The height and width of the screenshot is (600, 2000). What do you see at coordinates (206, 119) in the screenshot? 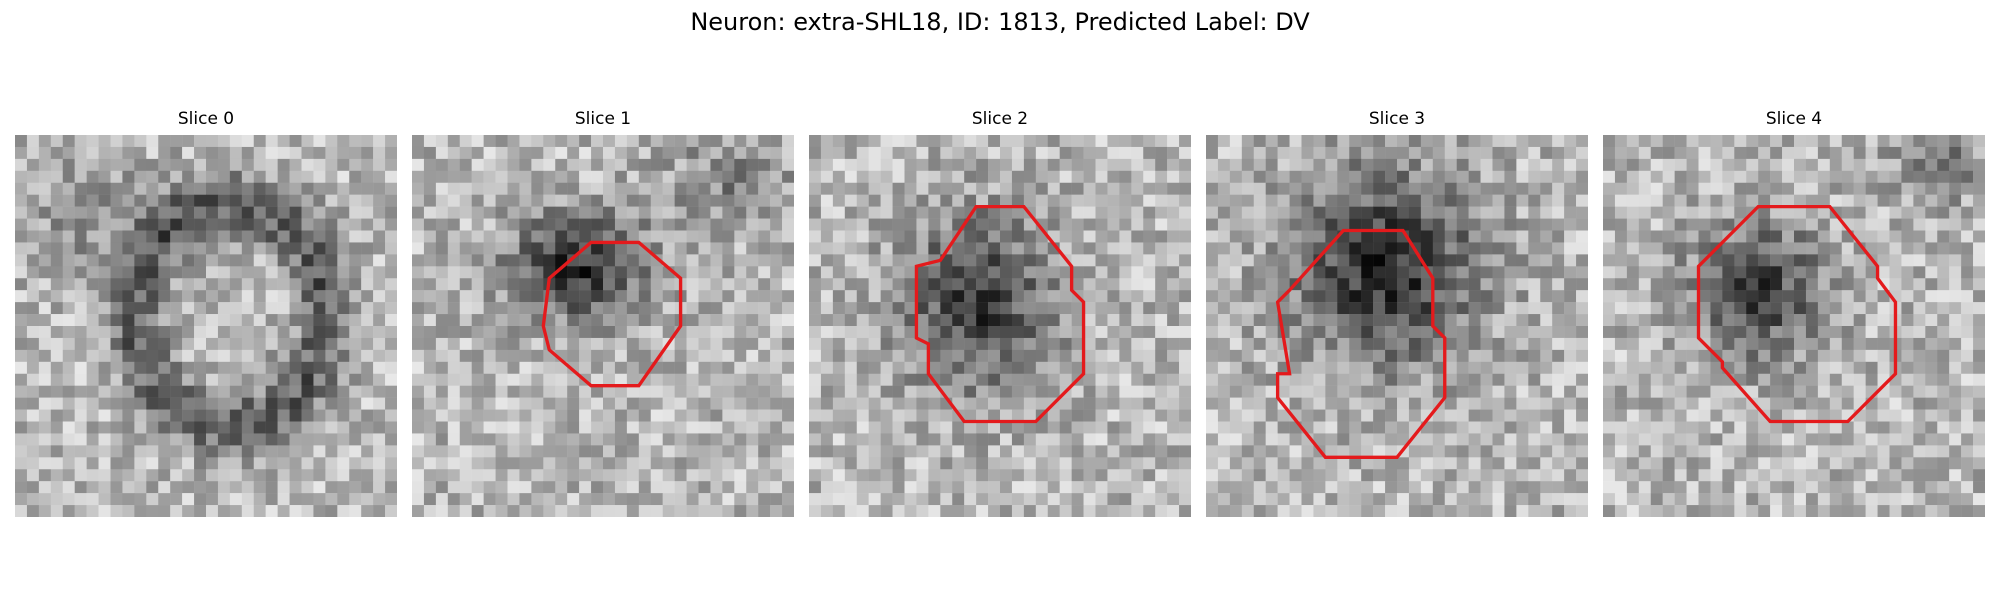
I see `slice-0-title: Slice 0` at bounding box center [206, 119].